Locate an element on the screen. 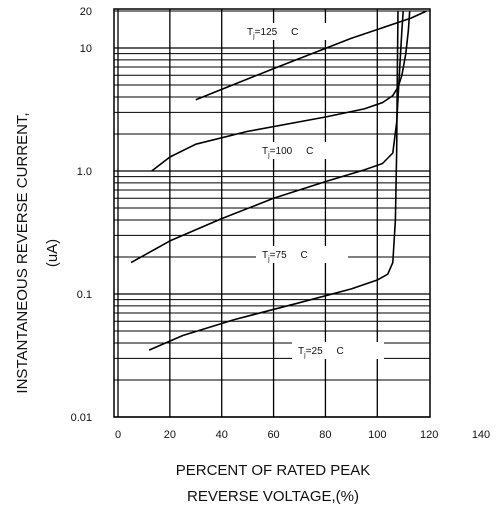 The image size is (496, 509). x-tick-label: 80 is located at coordinates (325, 435).